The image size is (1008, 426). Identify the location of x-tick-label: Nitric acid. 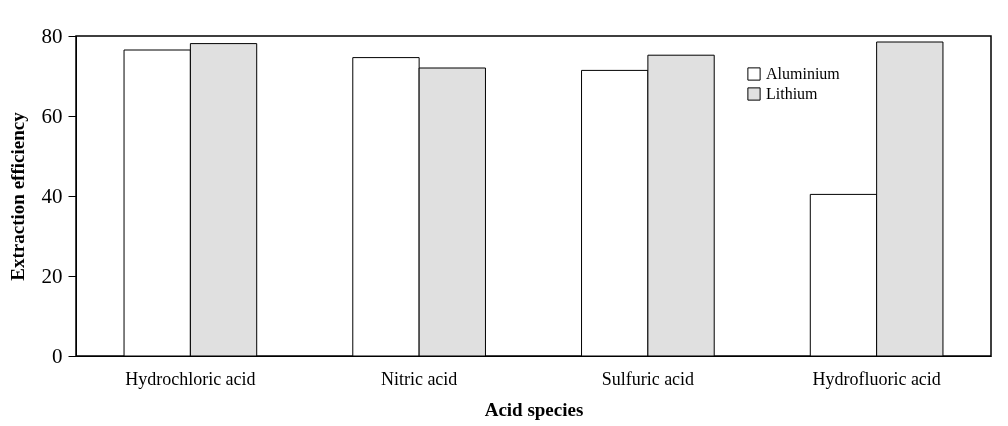
(419, 378).